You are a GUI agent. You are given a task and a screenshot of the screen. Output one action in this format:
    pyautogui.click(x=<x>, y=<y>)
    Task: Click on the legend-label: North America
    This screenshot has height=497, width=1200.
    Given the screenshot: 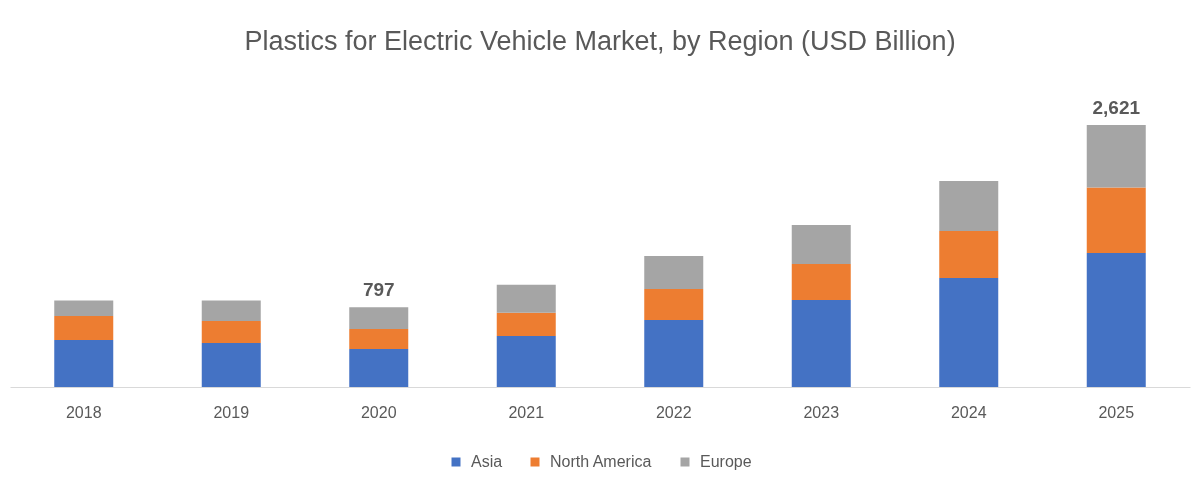 What is the action you would take?
    pyautogui.click(x=601, y=461)
    